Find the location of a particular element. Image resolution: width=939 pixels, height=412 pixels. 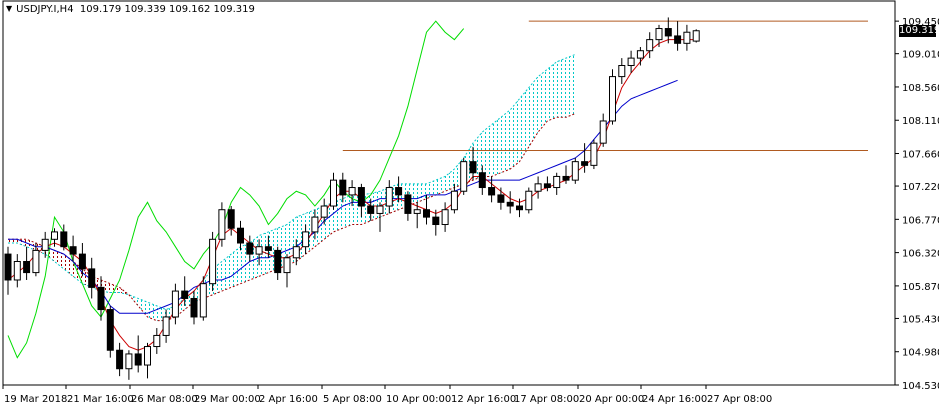

ohlc-values: 109.179 109.339 109.162 109.319 is located at coordinates (167, 9).